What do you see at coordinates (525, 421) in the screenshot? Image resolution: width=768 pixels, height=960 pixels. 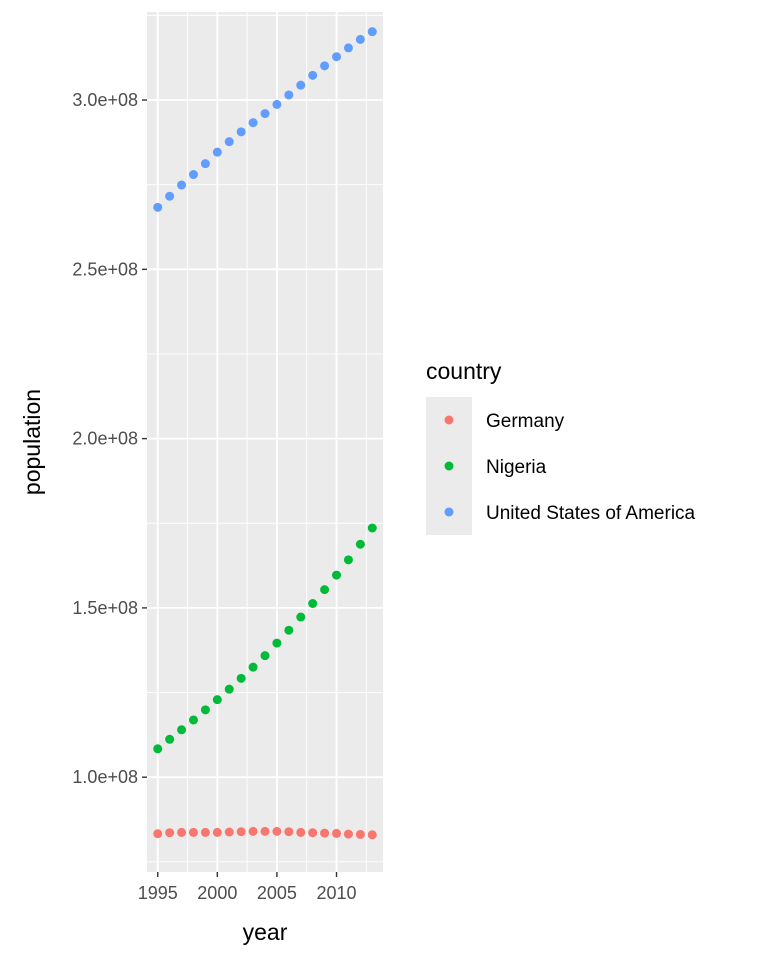 I see `legend-label-germany: Germany` at bounding box center [525, 421].